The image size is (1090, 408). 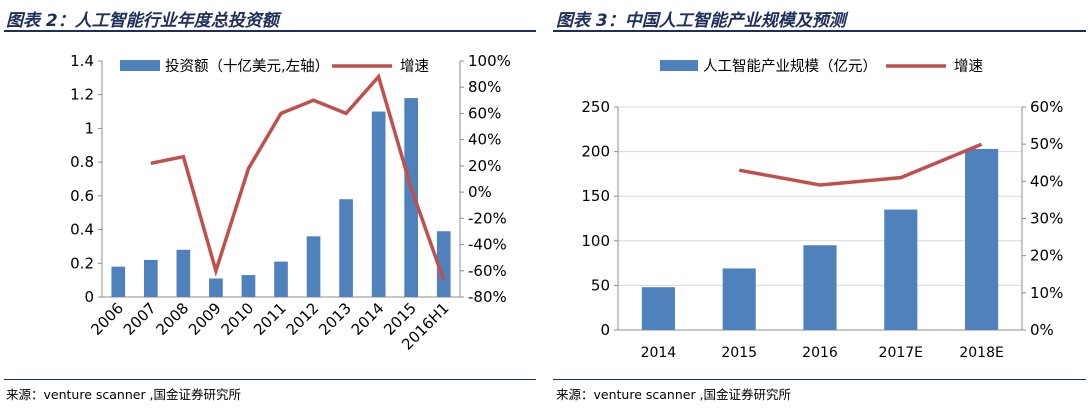 What do you see at coordinates (82, 196) in the screenshot?
I see `left-left-tick-label: 0.6` at bounding box center [82, 196].